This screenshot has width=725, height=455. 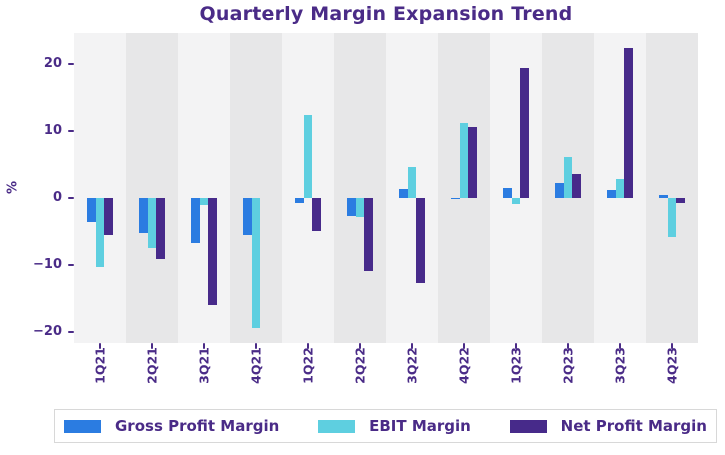 I want to click on y-tick-label: 20, so click(x=52, y=64).